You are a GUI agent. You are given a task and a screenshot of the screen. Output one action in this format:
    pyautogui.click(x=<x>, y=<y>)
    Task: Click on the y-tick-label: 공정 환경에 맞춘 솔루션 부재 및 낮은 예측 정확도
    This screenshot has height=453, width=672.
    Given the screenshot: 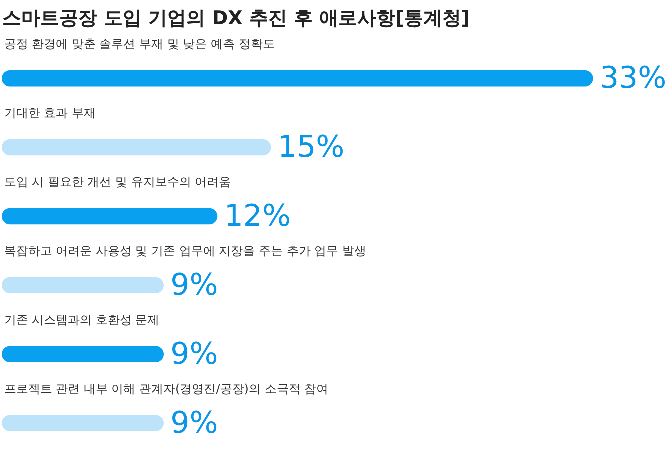 What is the action you would take?
    pyautogui.click(x=139, y=44)
    